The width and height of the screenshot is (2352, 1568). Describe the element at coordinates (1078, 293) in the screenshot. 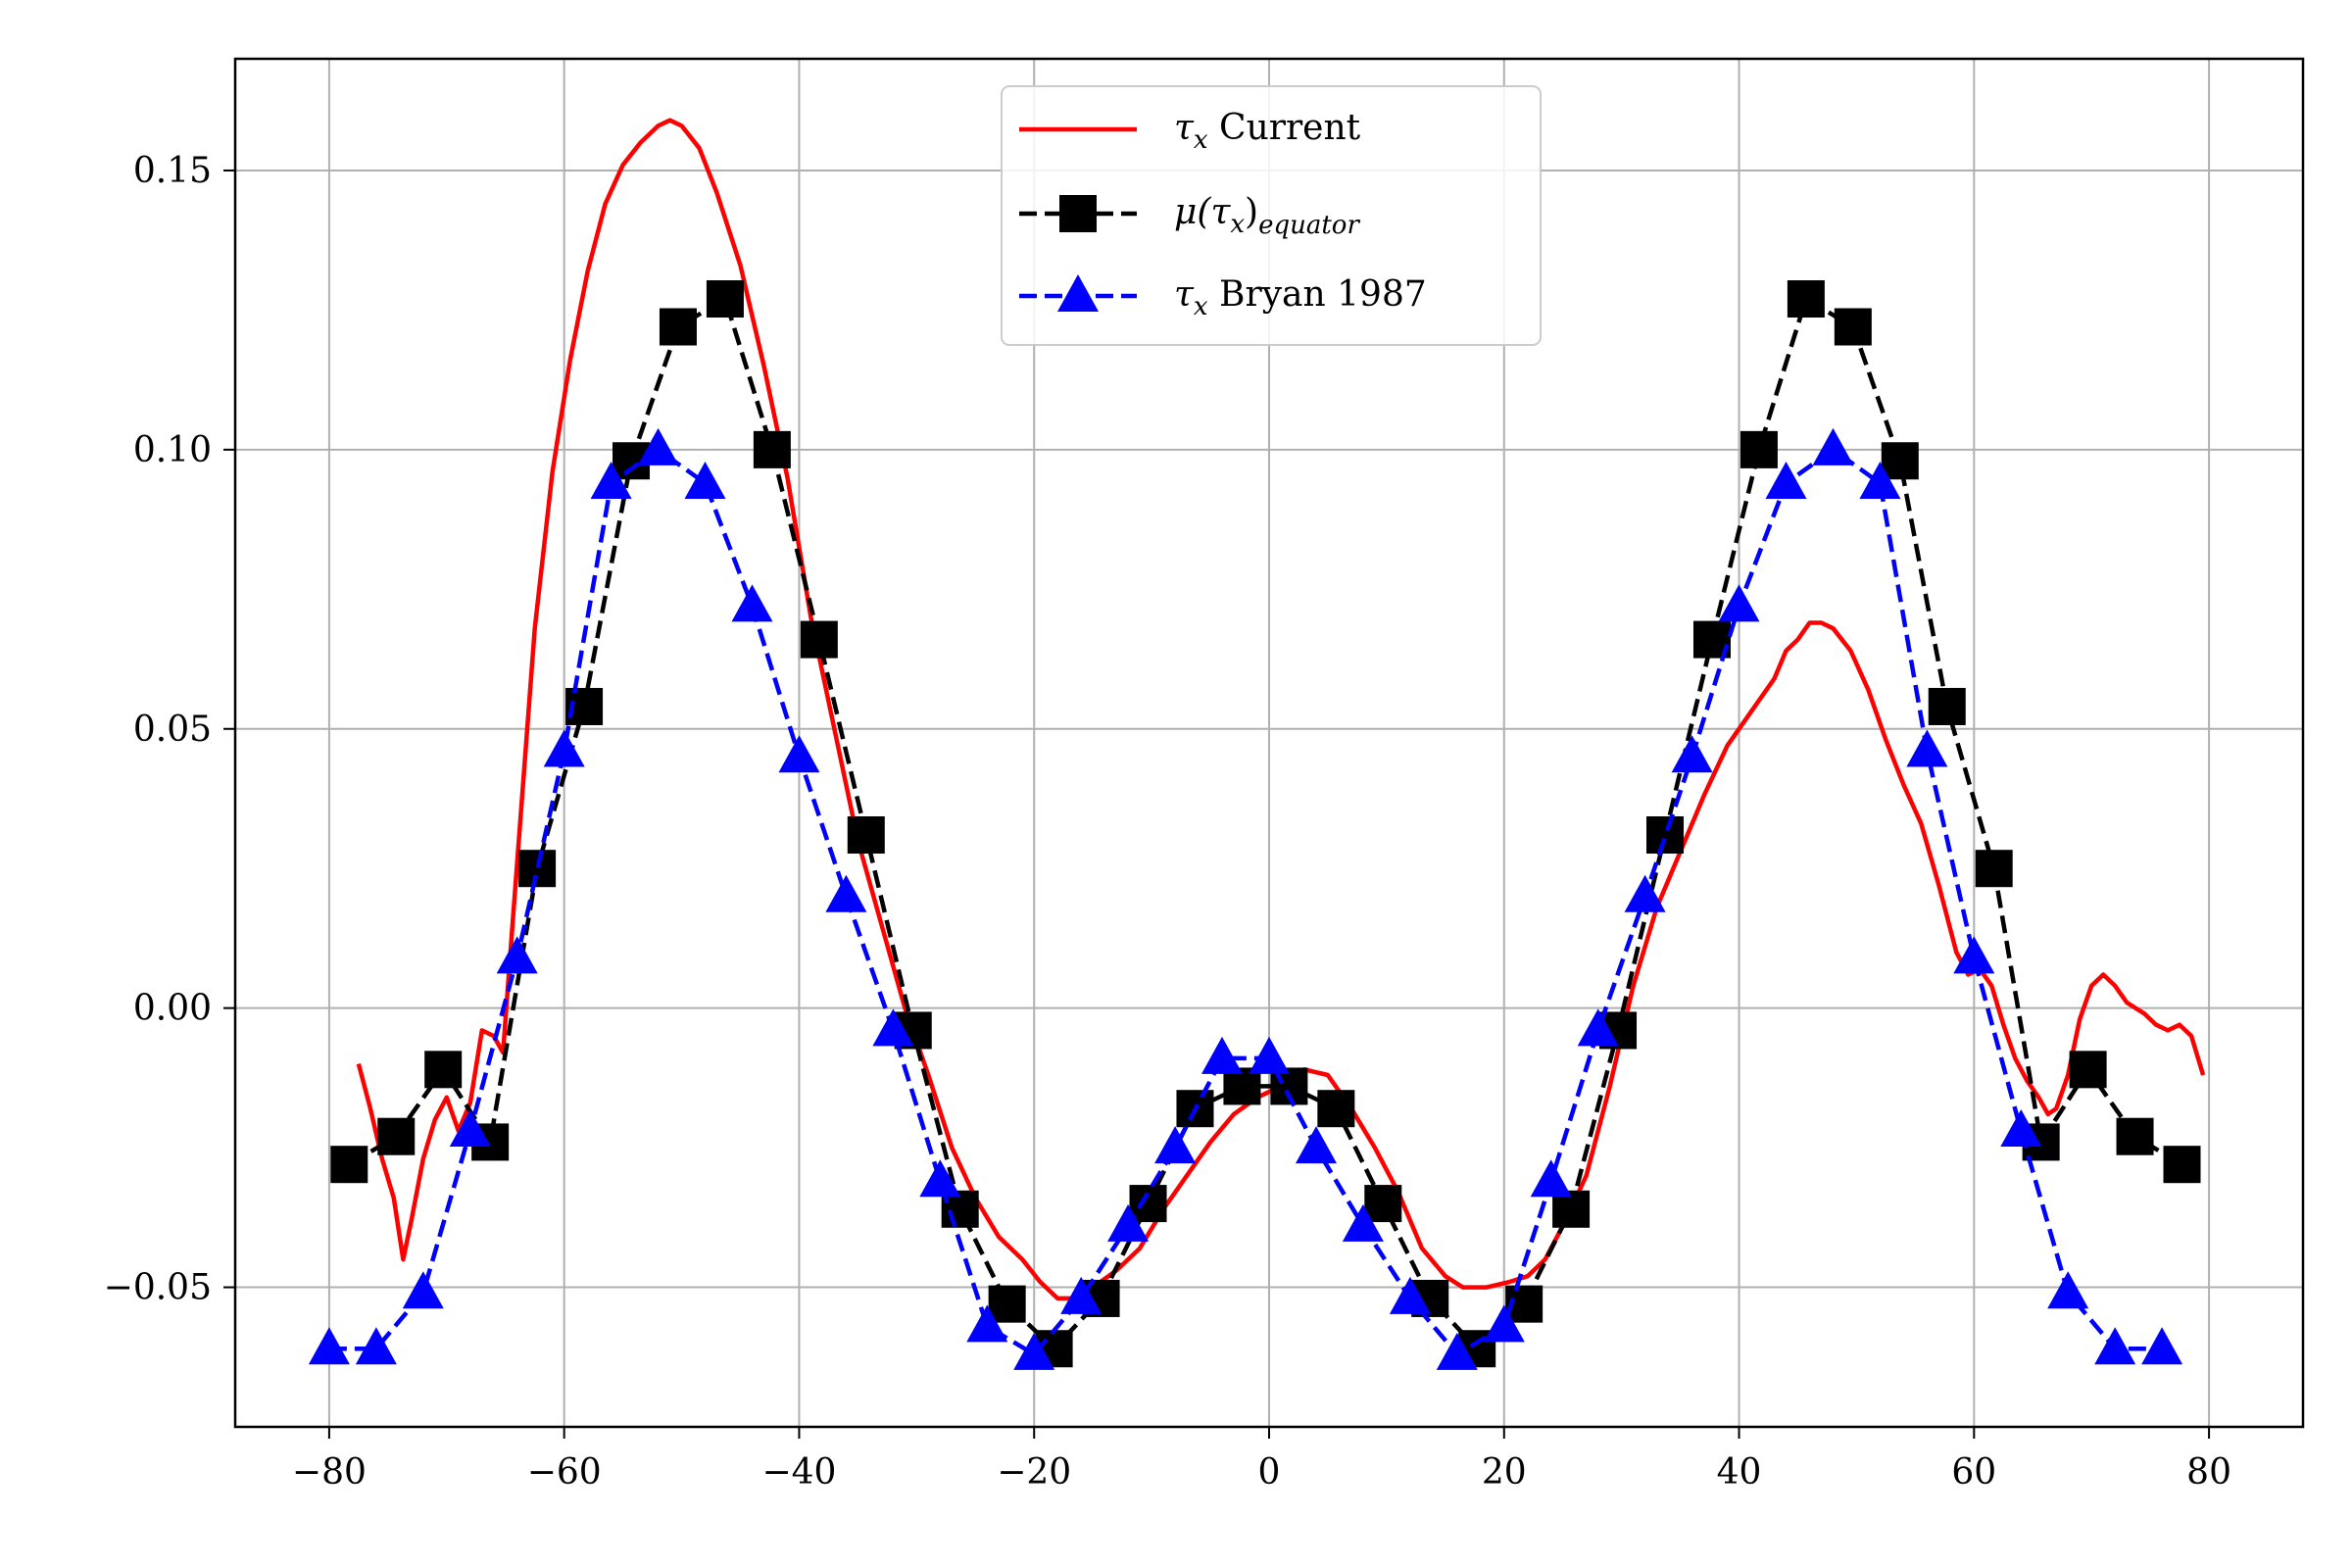

I see `legend-marker-triangle` at that location.